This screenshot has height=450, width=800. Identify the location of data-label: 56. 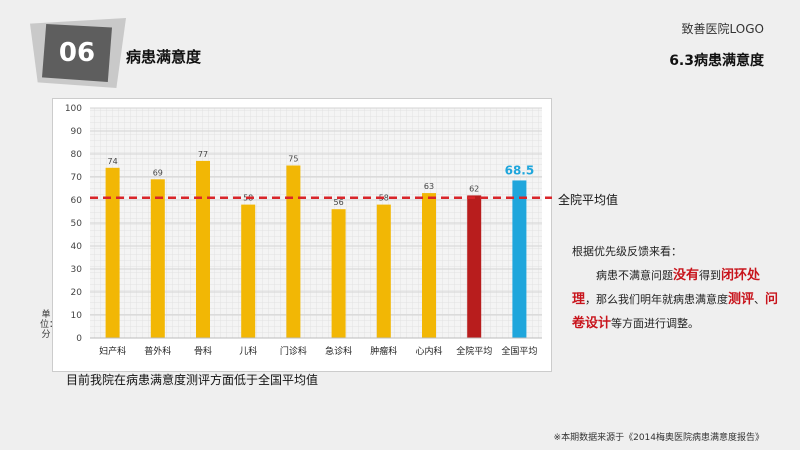
(339, 202).